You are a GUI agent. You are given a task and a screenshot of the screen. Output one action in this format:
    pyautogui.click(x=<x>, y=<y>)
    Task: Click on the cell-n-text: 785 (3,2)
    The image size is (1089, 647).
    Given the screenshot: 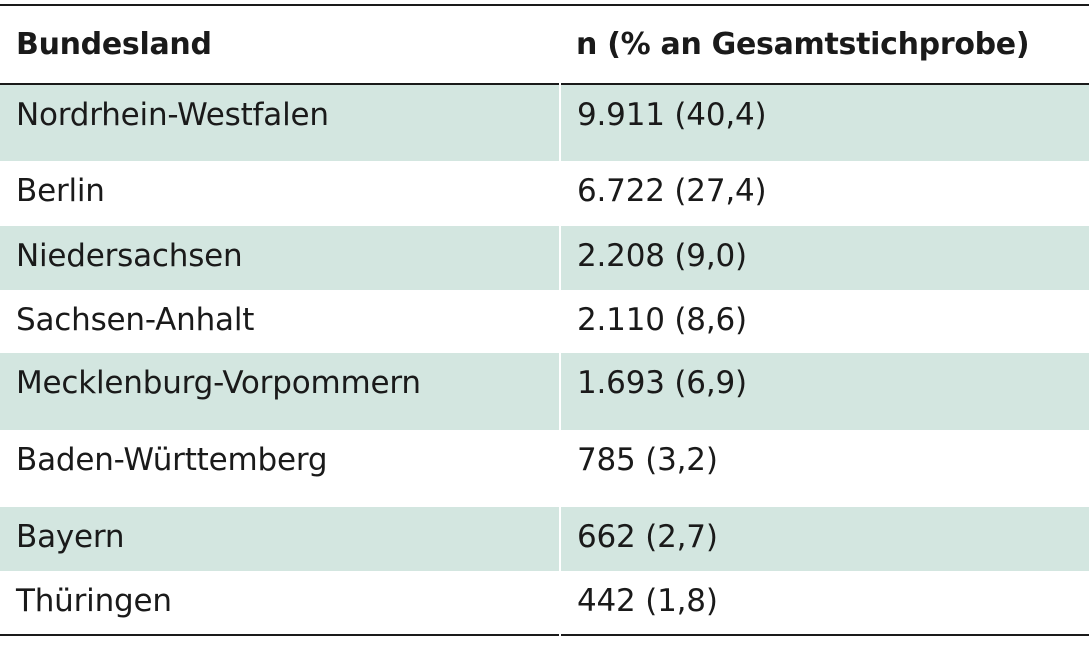 What is the action you would take?
    pyautogui.click(x=647, y=460)
    